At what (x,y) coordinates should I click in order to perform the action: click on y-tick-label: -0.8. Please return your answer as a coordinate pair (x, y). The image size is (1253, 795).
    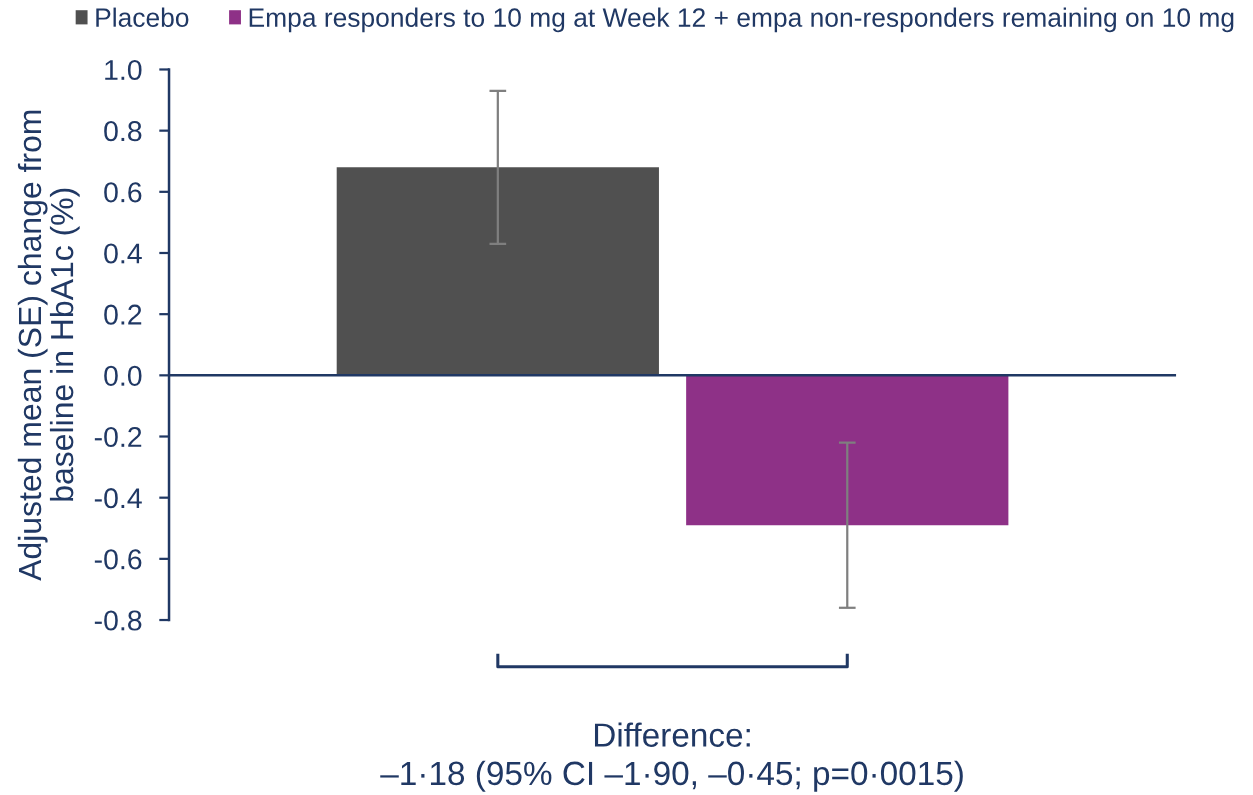
    Looking at the image, I should click on (118, 620).